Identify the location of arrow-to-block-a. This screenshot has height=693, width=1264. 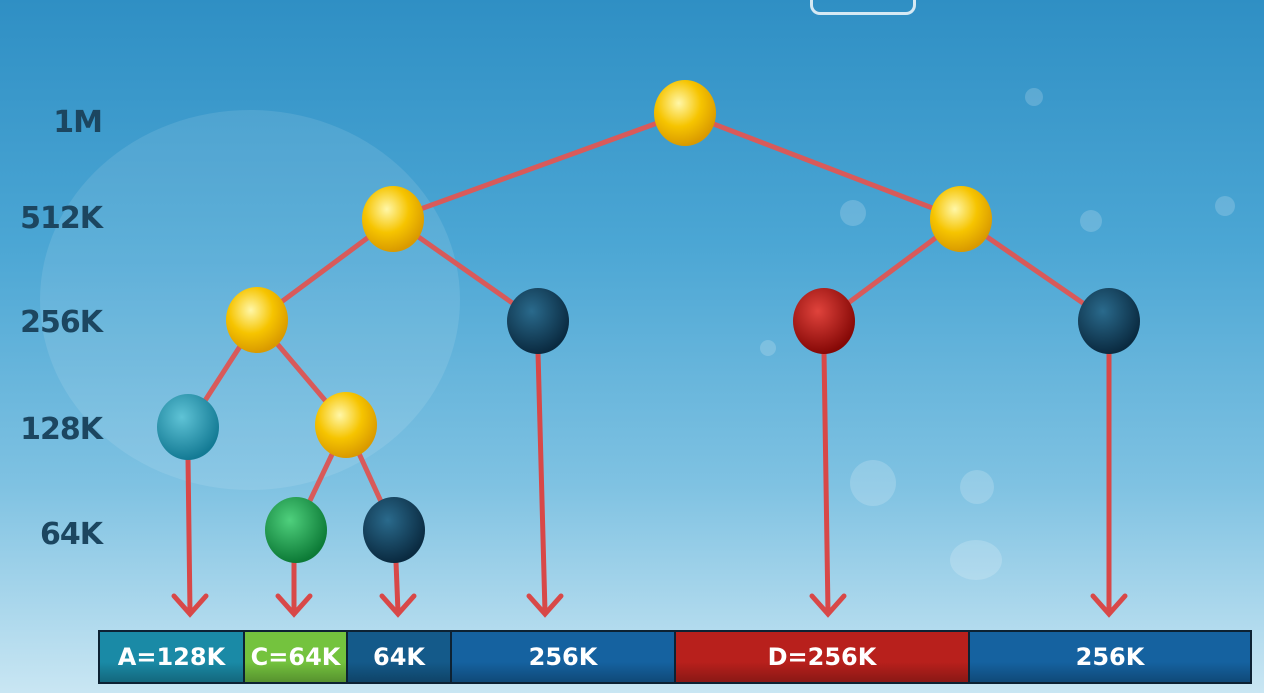
(189, 535).